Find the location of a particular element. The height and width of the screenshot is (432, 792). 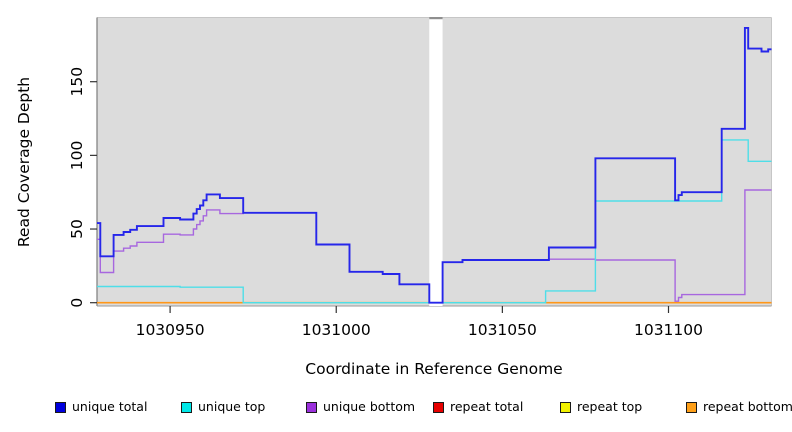

legend-item-unique-bottom: unique bottom is located at coordinates (360, 407).